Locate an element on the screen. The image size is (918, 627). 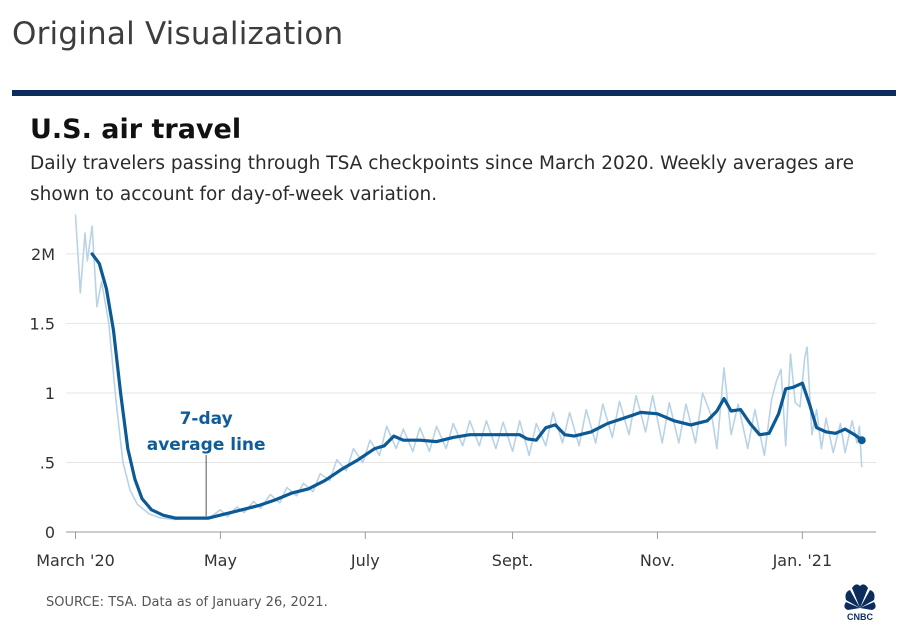
x-axis-ticks: March '20 May July Sept. Nov. Jan. '21 is located at coordinates (434, 551).